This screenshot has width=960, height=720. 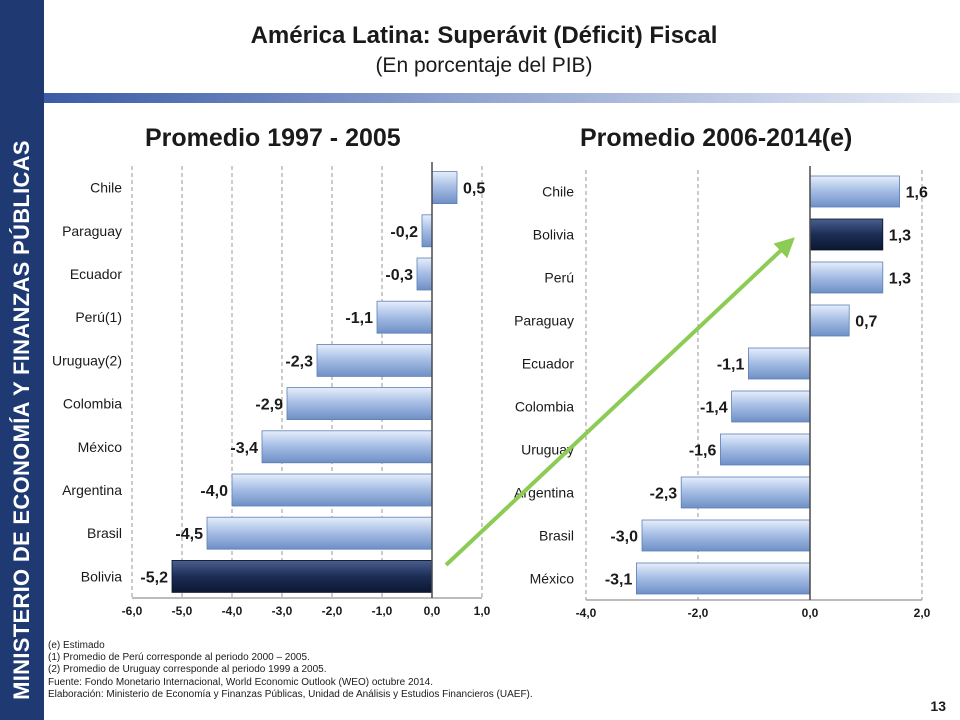 I want to click on category-label: Argentina, so click(x=92, y=490).